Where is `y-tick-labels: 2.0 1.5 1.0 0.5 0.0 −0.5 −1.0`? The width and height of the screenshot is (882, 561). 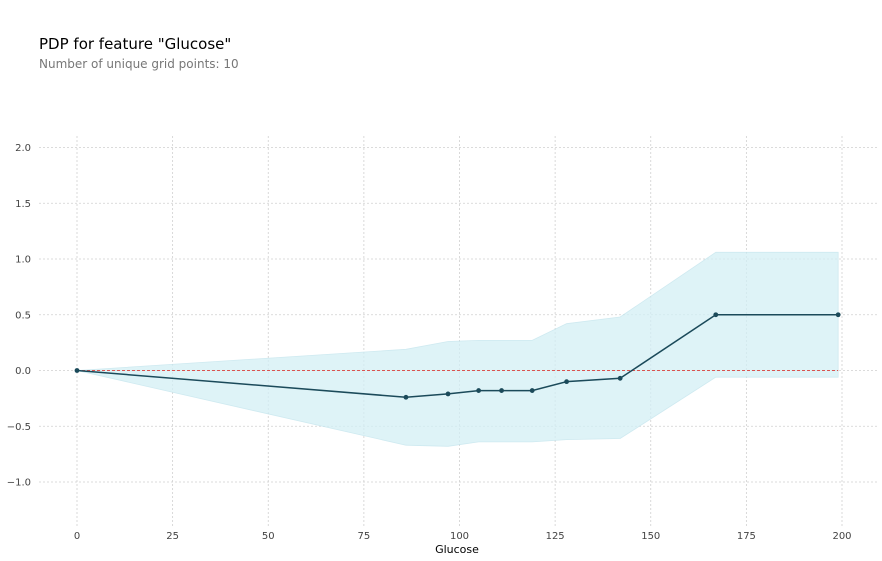
y-tick-labels: 2.0 1.5 1.0 0.5 0.0 −0.5 −1.0 is located at coordinates (19, 316).